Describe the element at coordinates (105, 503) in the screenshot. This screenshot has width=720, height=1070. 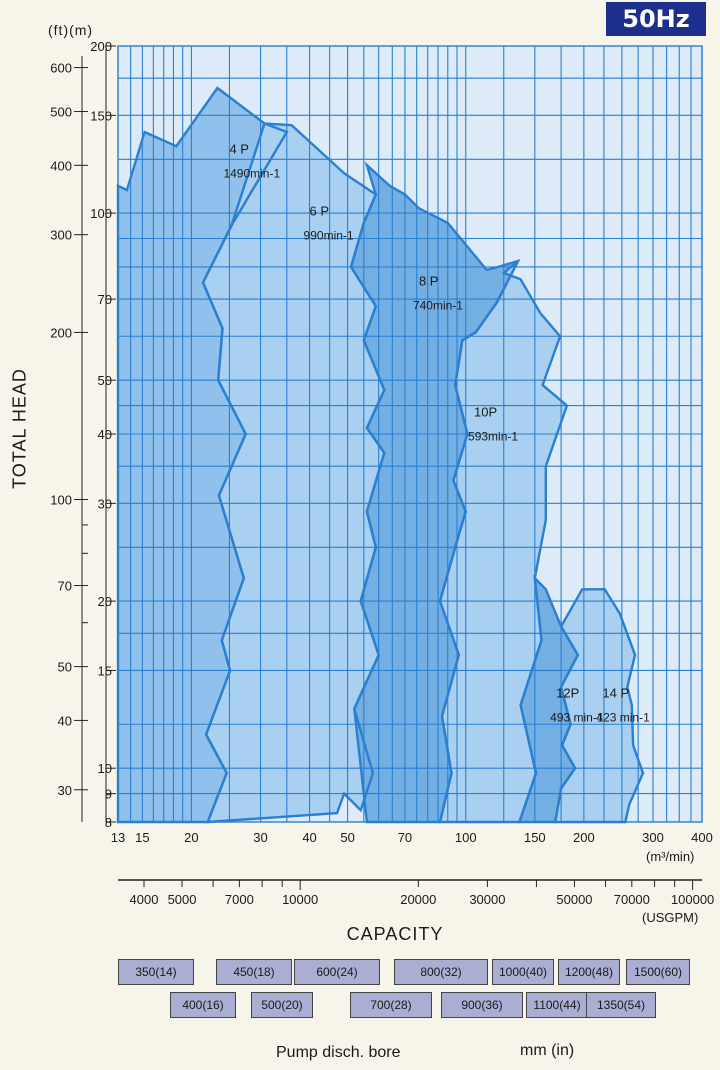
I see `m-tick-label: 30` at that location.